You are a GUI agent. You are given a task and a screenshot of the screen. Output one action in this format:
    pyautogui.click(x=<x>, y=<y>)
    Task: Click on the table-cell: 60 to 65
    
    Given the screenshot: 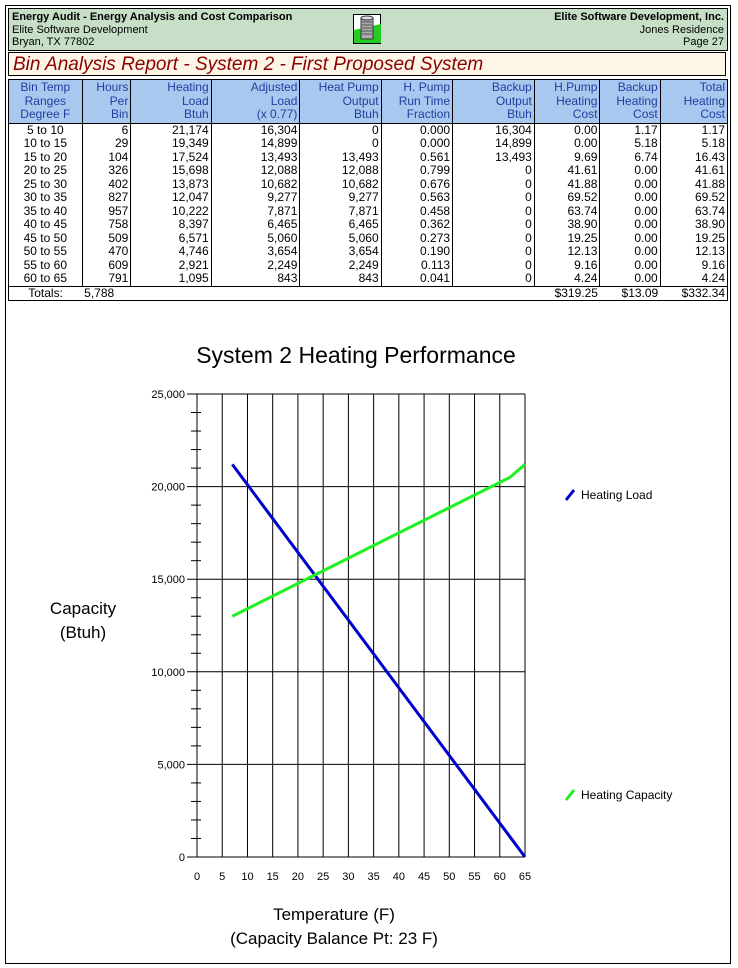 What is the action you would take?
    pyautogui.click(x=45, y=278)
    